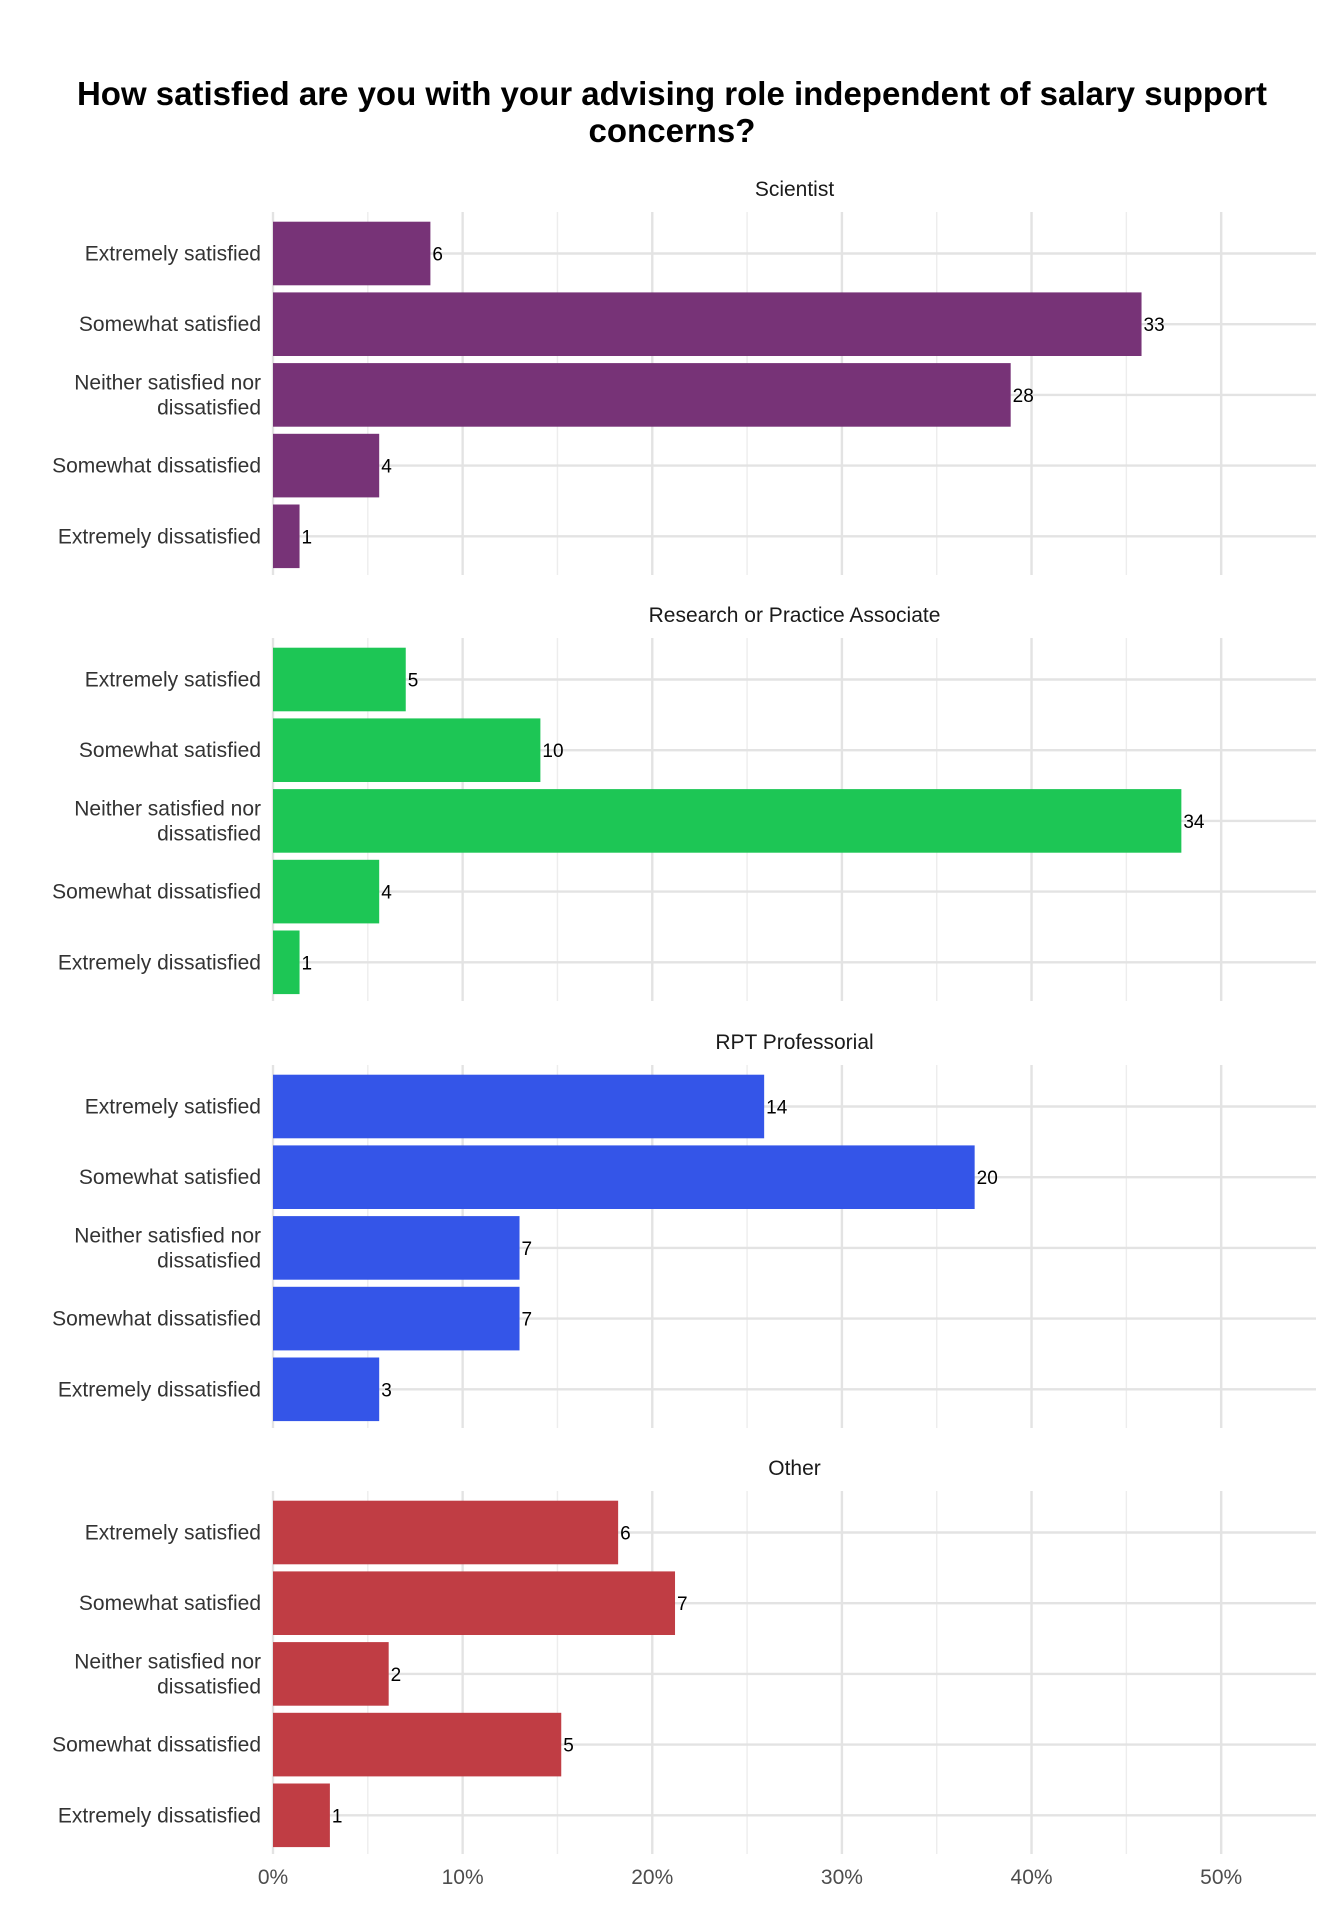  Describe the element at coordinates (396, 1675) in the screenshot. I see `value-label: 2` at that location.